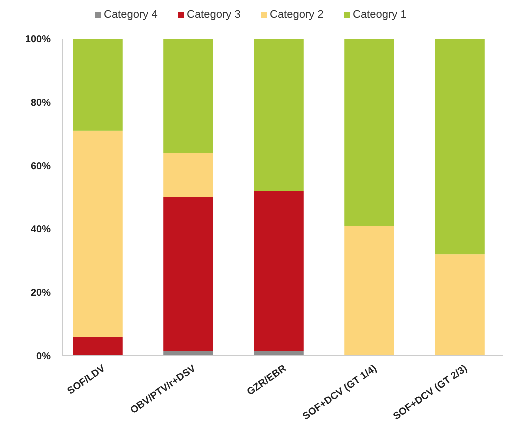 Image resolution: width=513 pixels, height=442 pixels. What do you see at coordinates (41, 294) in the screenshot?
I see `y-tick-label: 20%` at bounding box center [41, 294].